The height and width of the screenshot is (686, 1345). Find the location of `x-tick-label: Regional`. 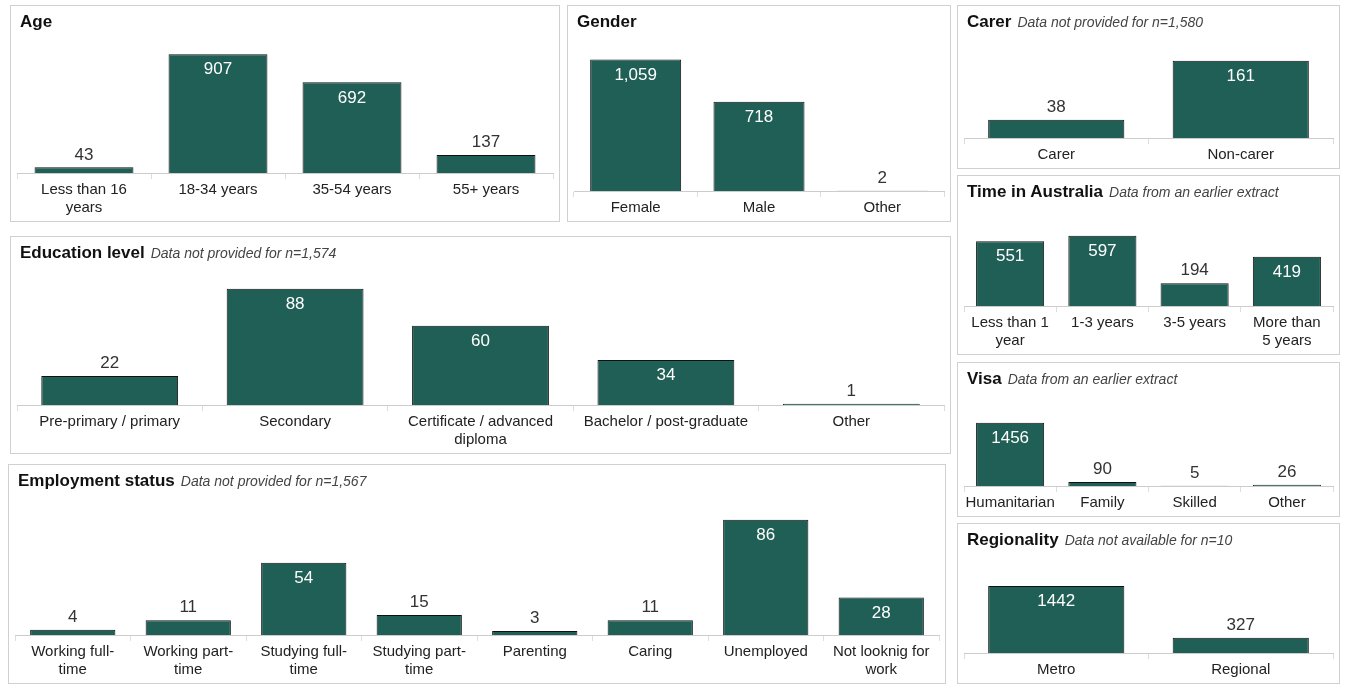

x-tick-label: Regional is located at coordinates (1241, 669).